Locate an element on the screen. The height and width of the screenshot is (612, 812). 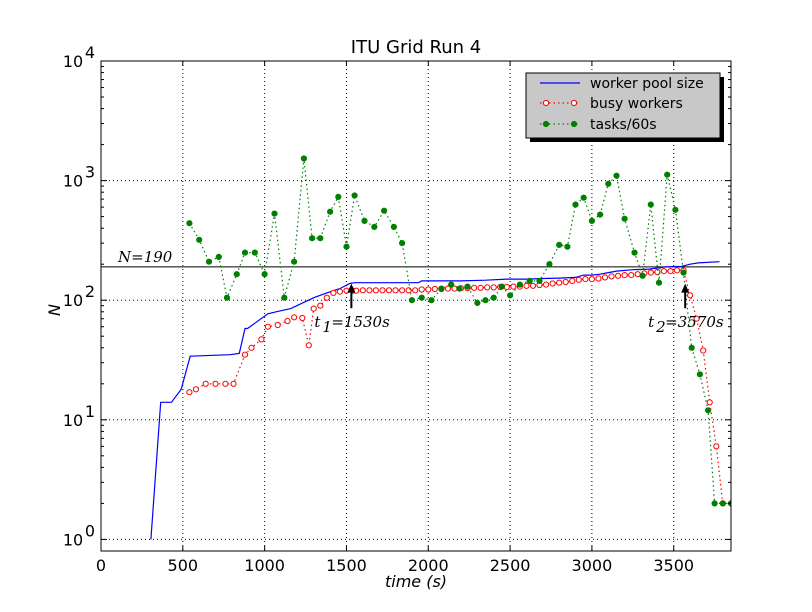
threshold-label: N=190 is located at coordinates (145, 257).